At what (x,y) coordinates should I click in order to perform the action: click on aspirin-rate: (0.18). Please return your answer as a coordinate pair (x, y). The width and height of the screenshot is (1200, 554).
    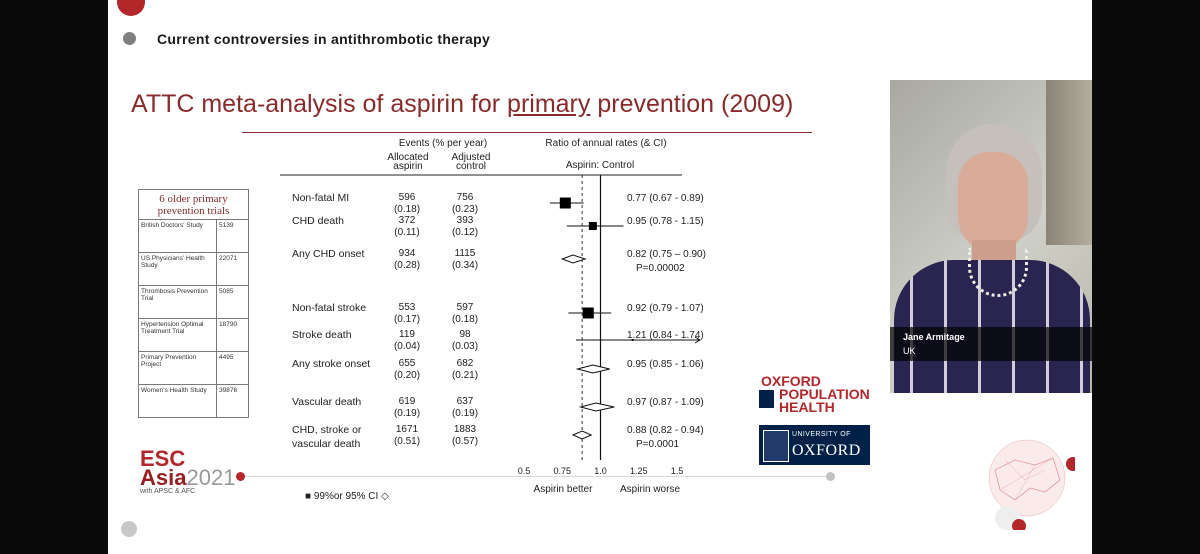
    Looking at the image, I should click on (407, 209).